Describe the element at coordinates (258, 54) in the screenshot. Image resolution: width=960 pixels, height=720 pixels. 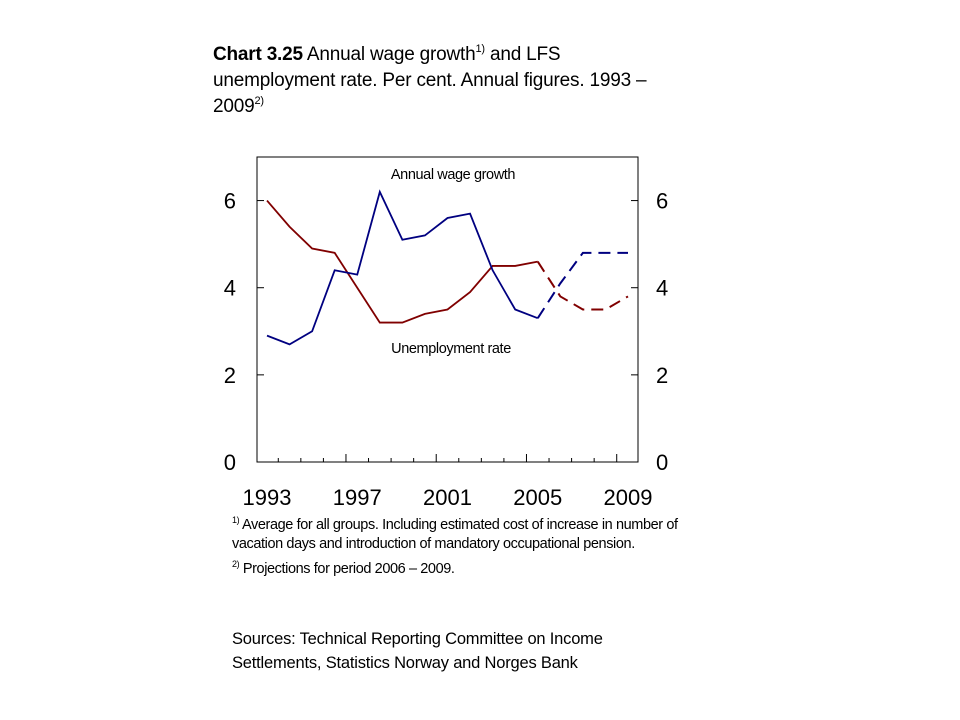
I see `chart-number: Chart 3.25` at that location.